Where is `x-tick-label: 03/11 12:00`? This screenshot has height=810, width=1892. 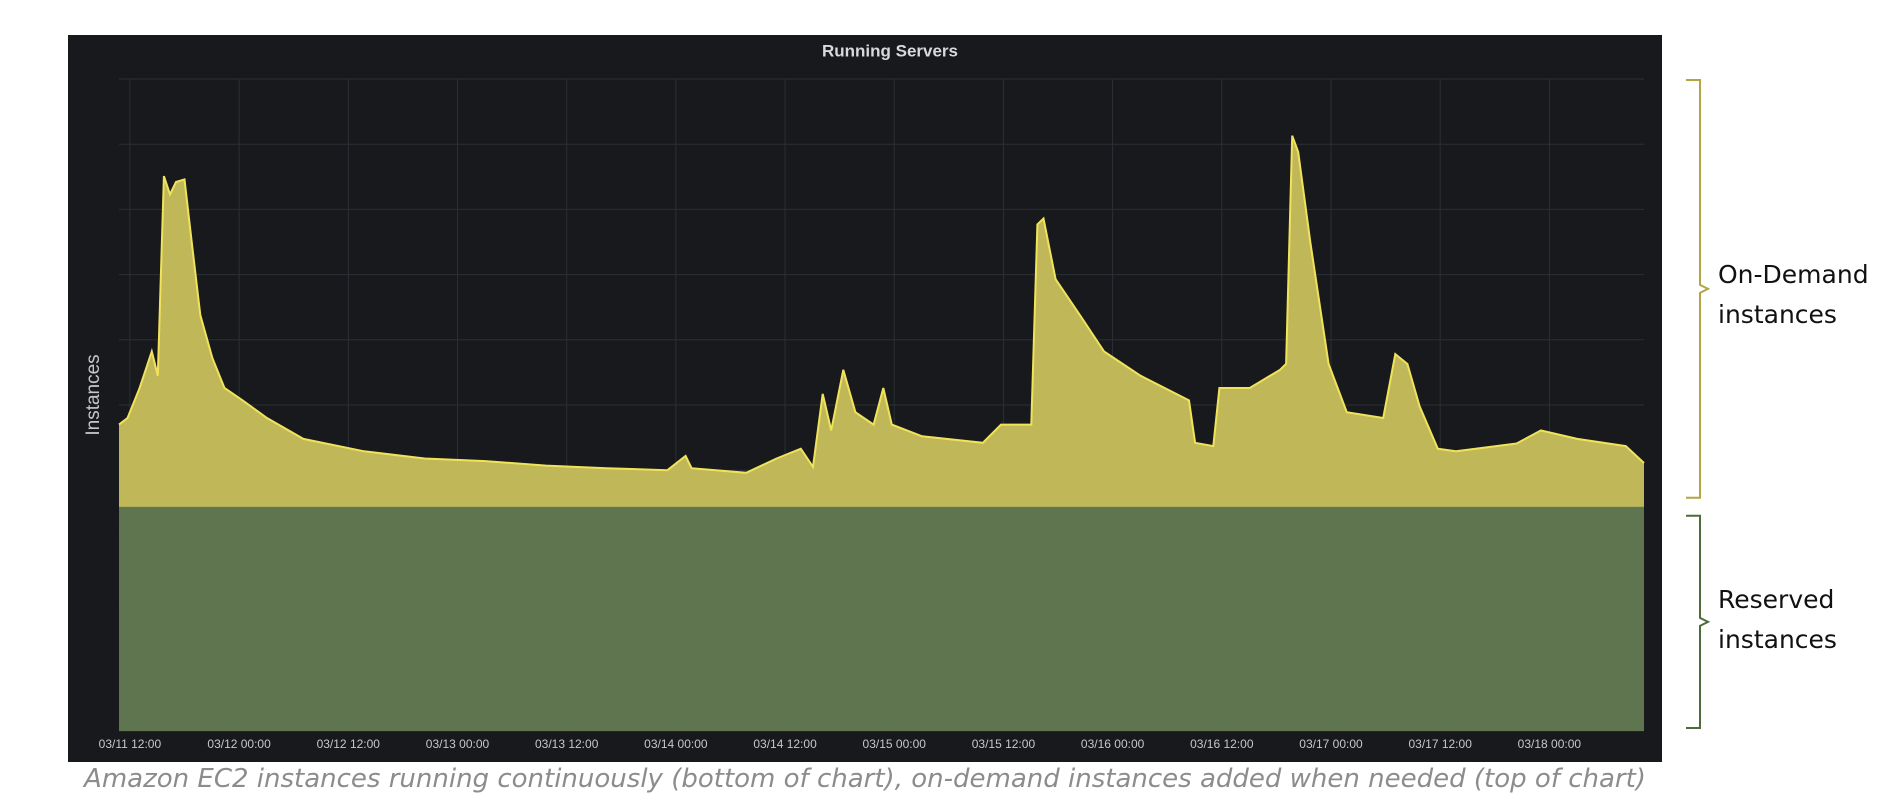 x-tick-label: 03/11 12:00 is located at coordinates (130, 744).